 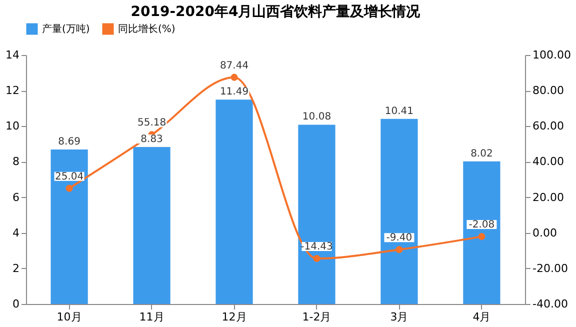 What do you see at coordinates (234, 317) in the screenshot?
I see `x-tick-label: 12月` at bounding box center [234, 317].